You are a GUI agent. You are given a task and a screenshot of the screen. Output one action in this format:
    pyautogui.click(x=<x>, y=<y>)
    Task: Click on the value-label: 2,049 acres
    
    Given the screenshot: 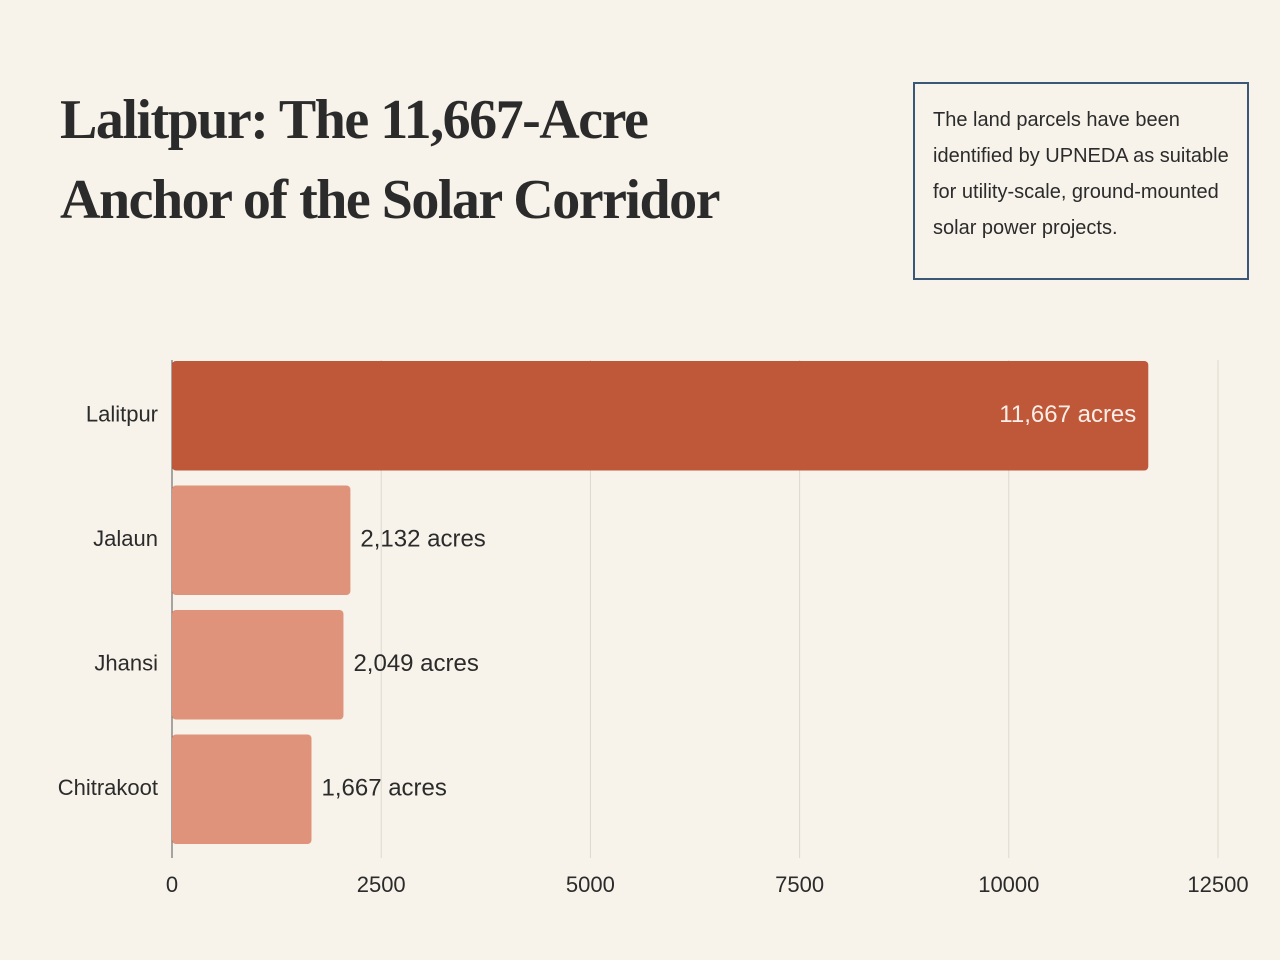 What is the action you would take?
    pyautogui.click(x=415, y=663)
    